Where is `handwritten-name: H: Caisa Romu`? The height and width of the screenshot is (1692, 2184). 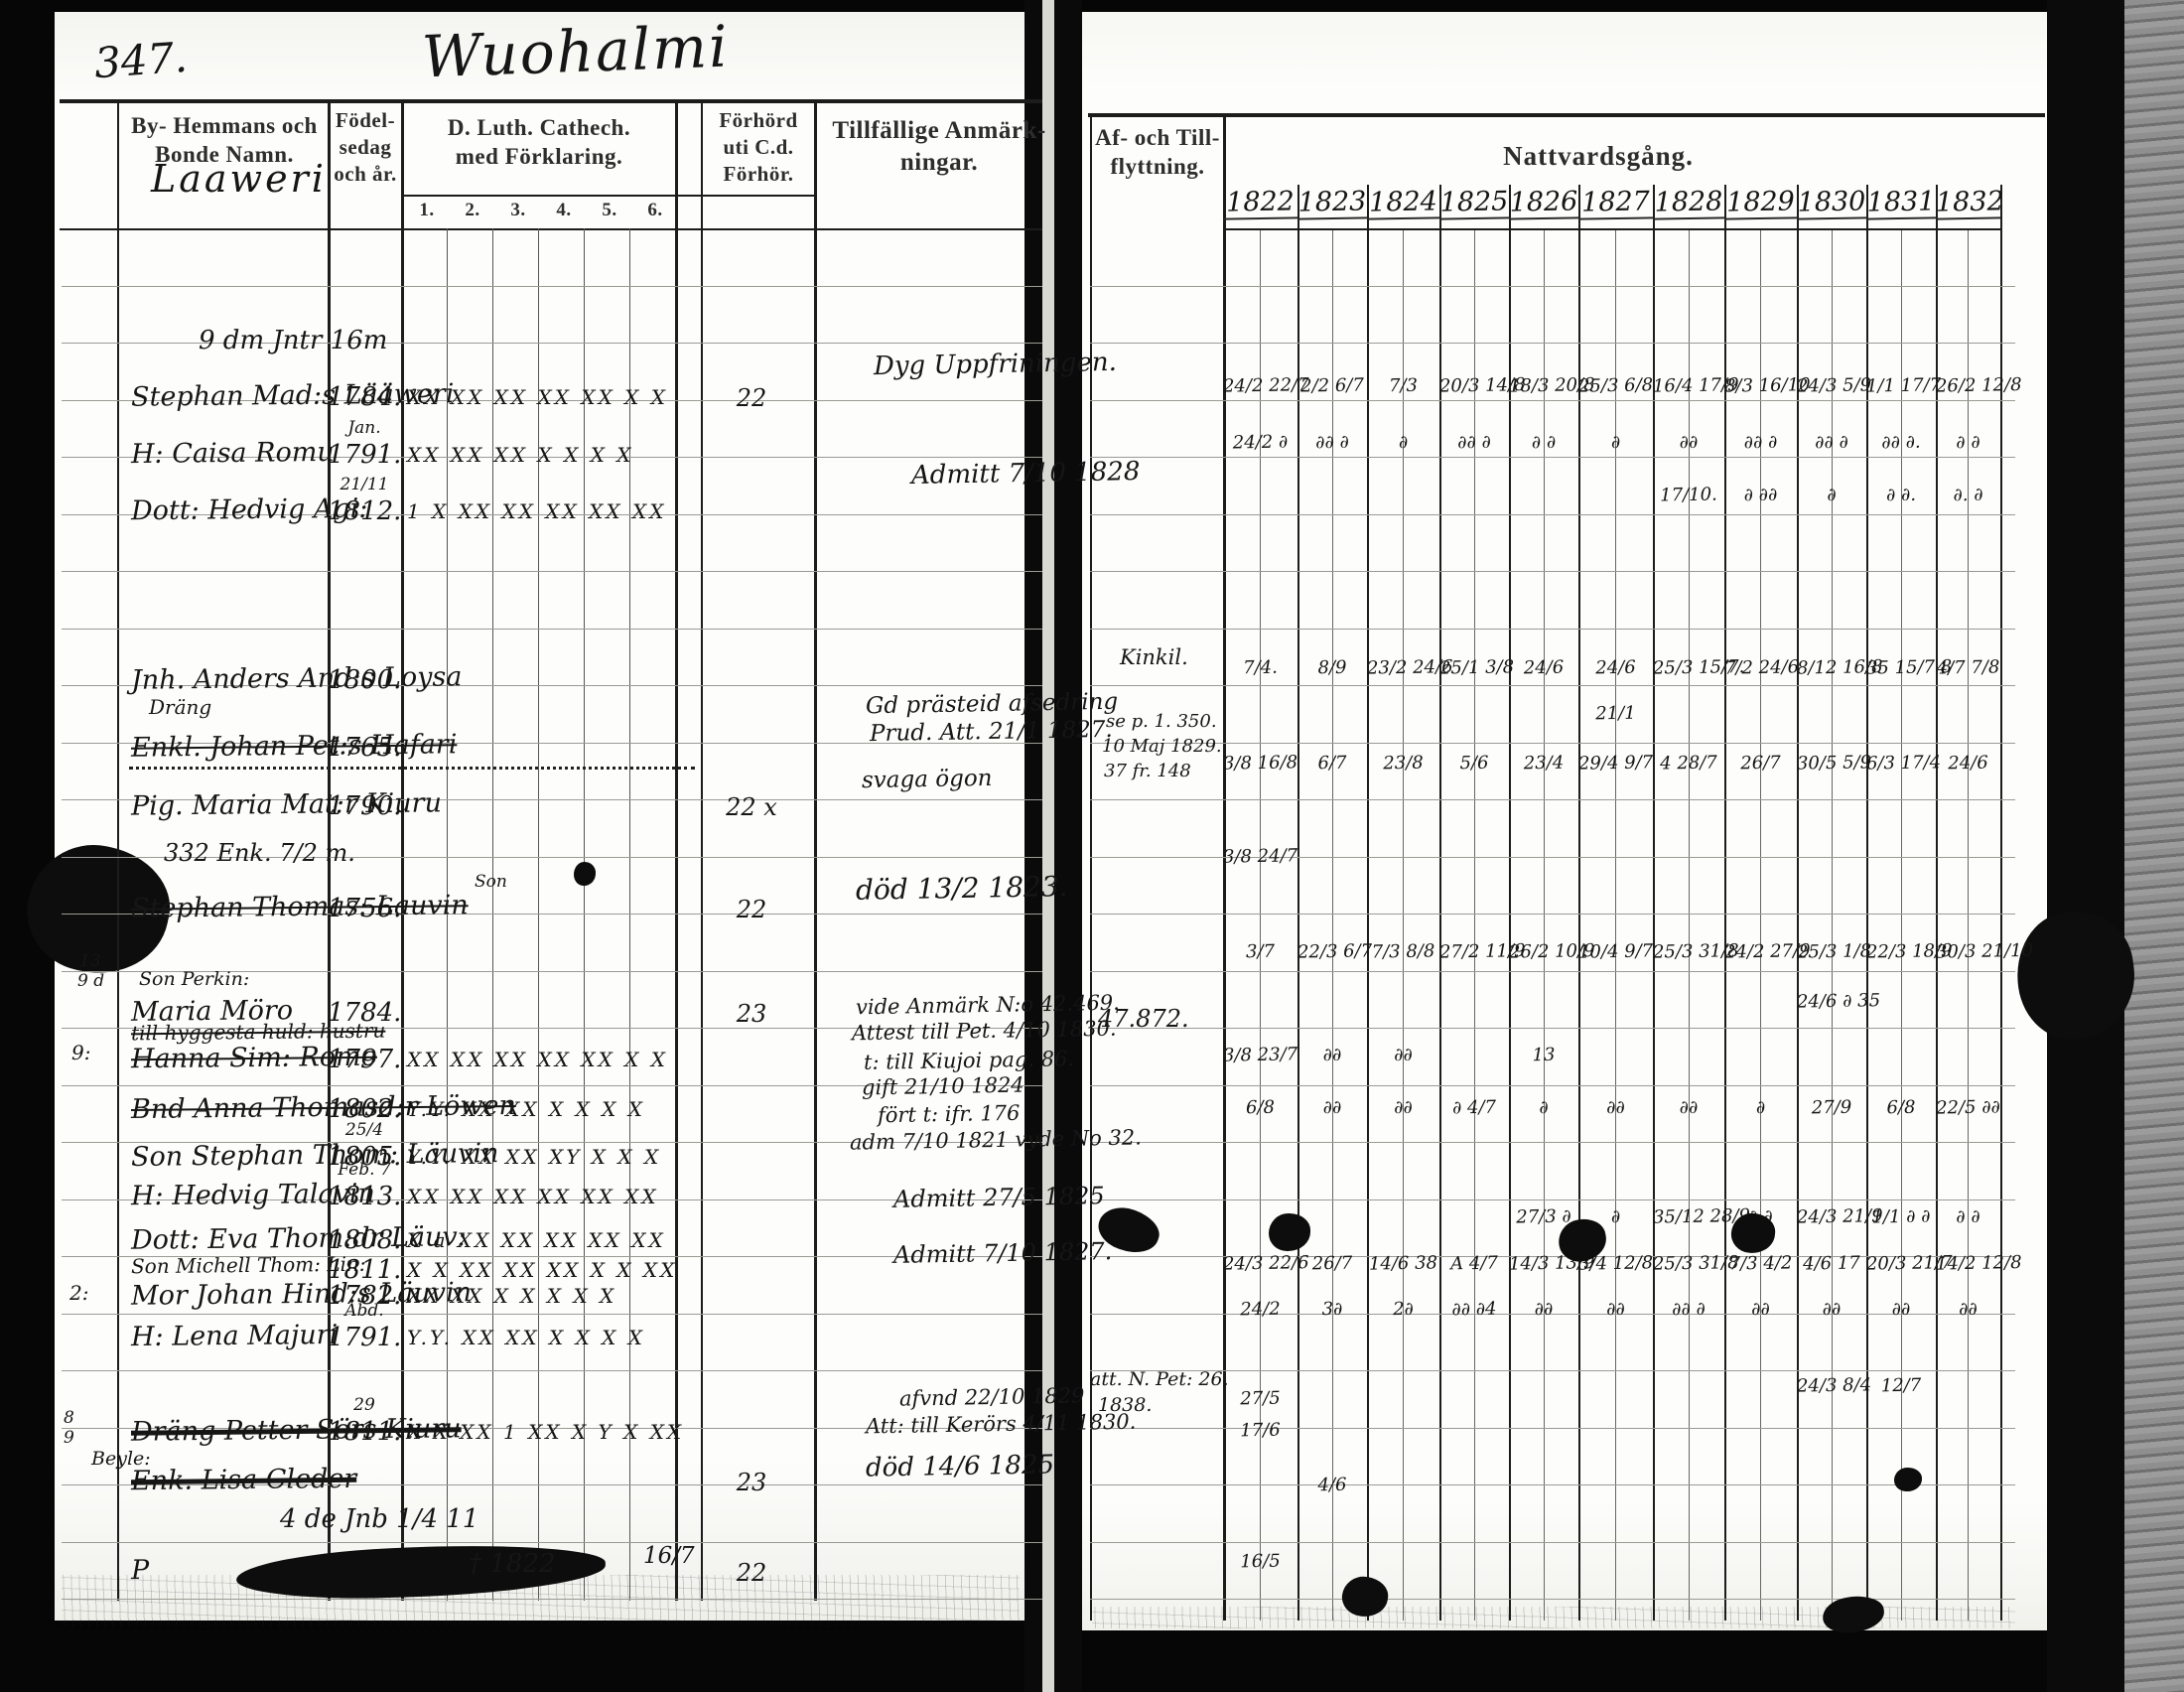
handwritten-name: H: Caisa Romu is located at coordinates (232, 453).